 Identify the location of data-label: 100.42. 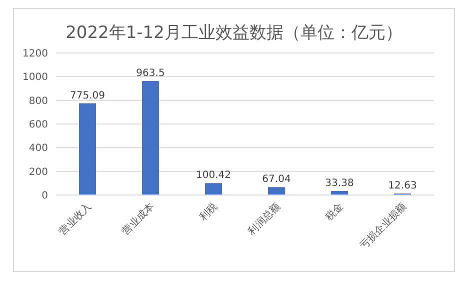
(213, 176).